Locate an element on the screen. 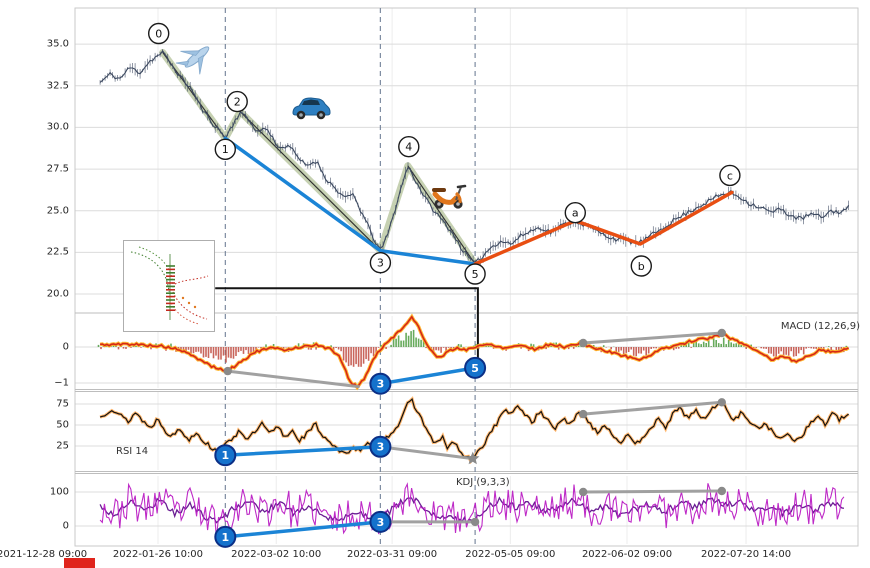 The image size is (870, 568). rsi-line is located at coordinates (474, 430).